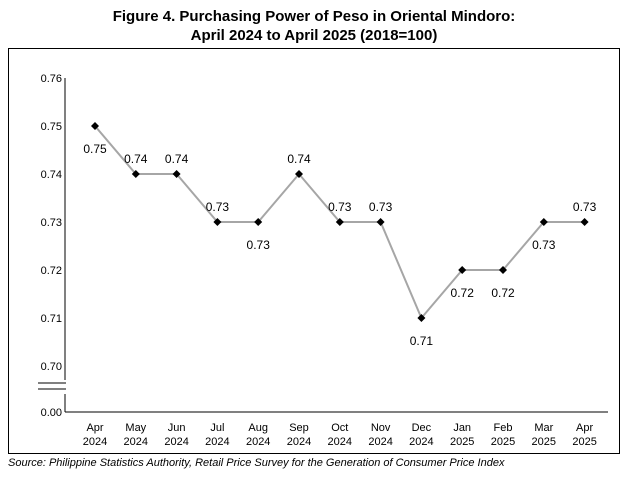 This screenshot has width=628, height=478. What do you see at coordinates (51, 367) in the screenshot?
I see `y-tick-label: 0.70` at bounding box center [51, 367].